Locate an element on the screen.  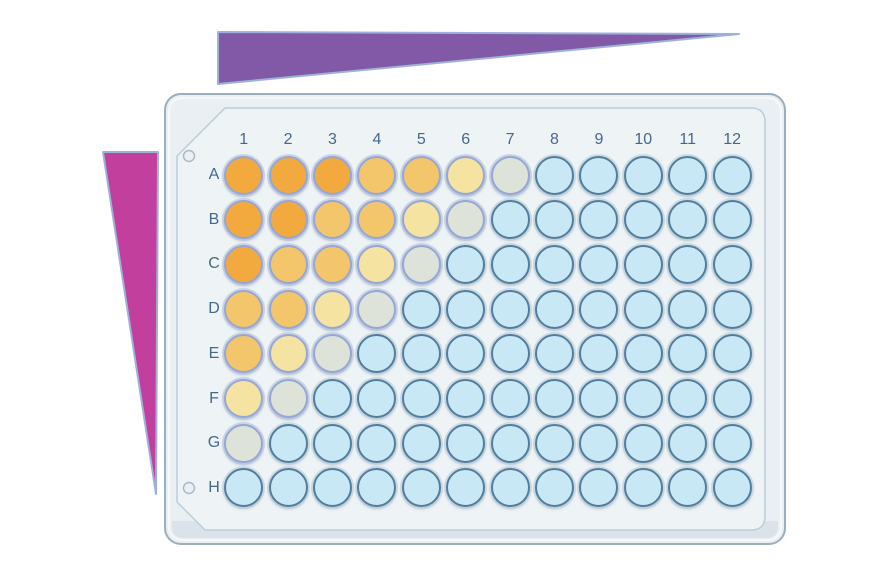
column-label-7: 7 is located at coordinates (510, 139).